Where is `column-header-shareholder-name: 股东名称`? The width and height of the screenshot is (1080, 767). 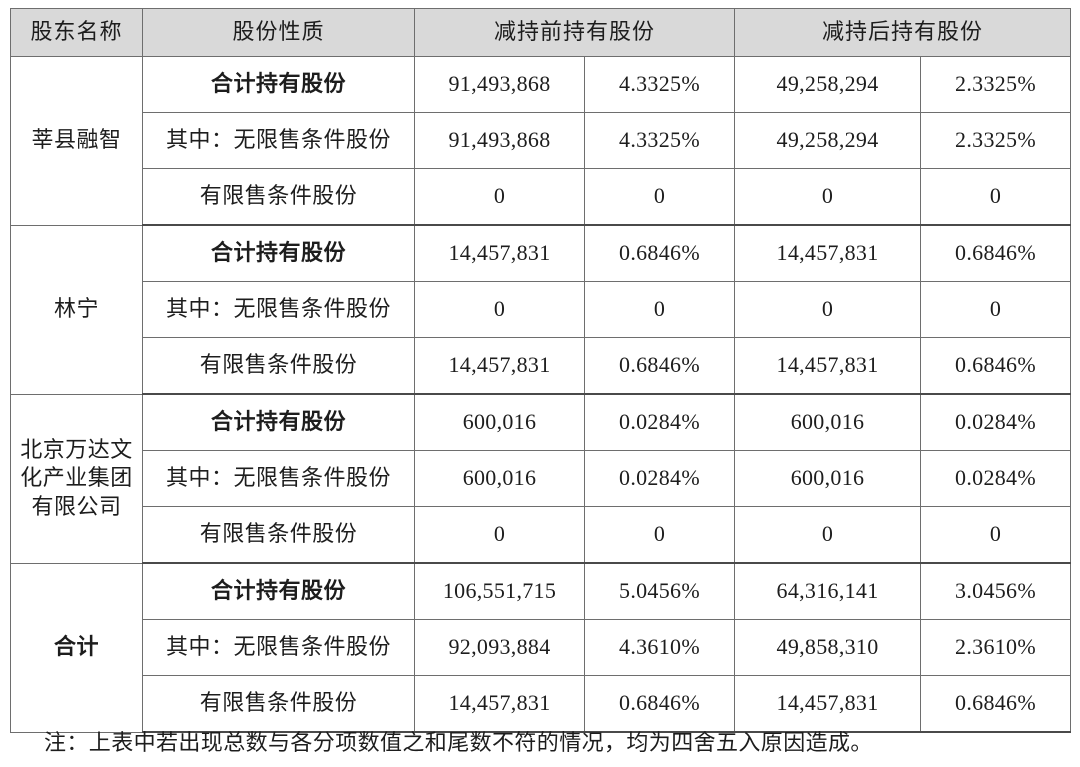
column-header-shareholder-name: 股东名称 is located at coordinates (76, 32).